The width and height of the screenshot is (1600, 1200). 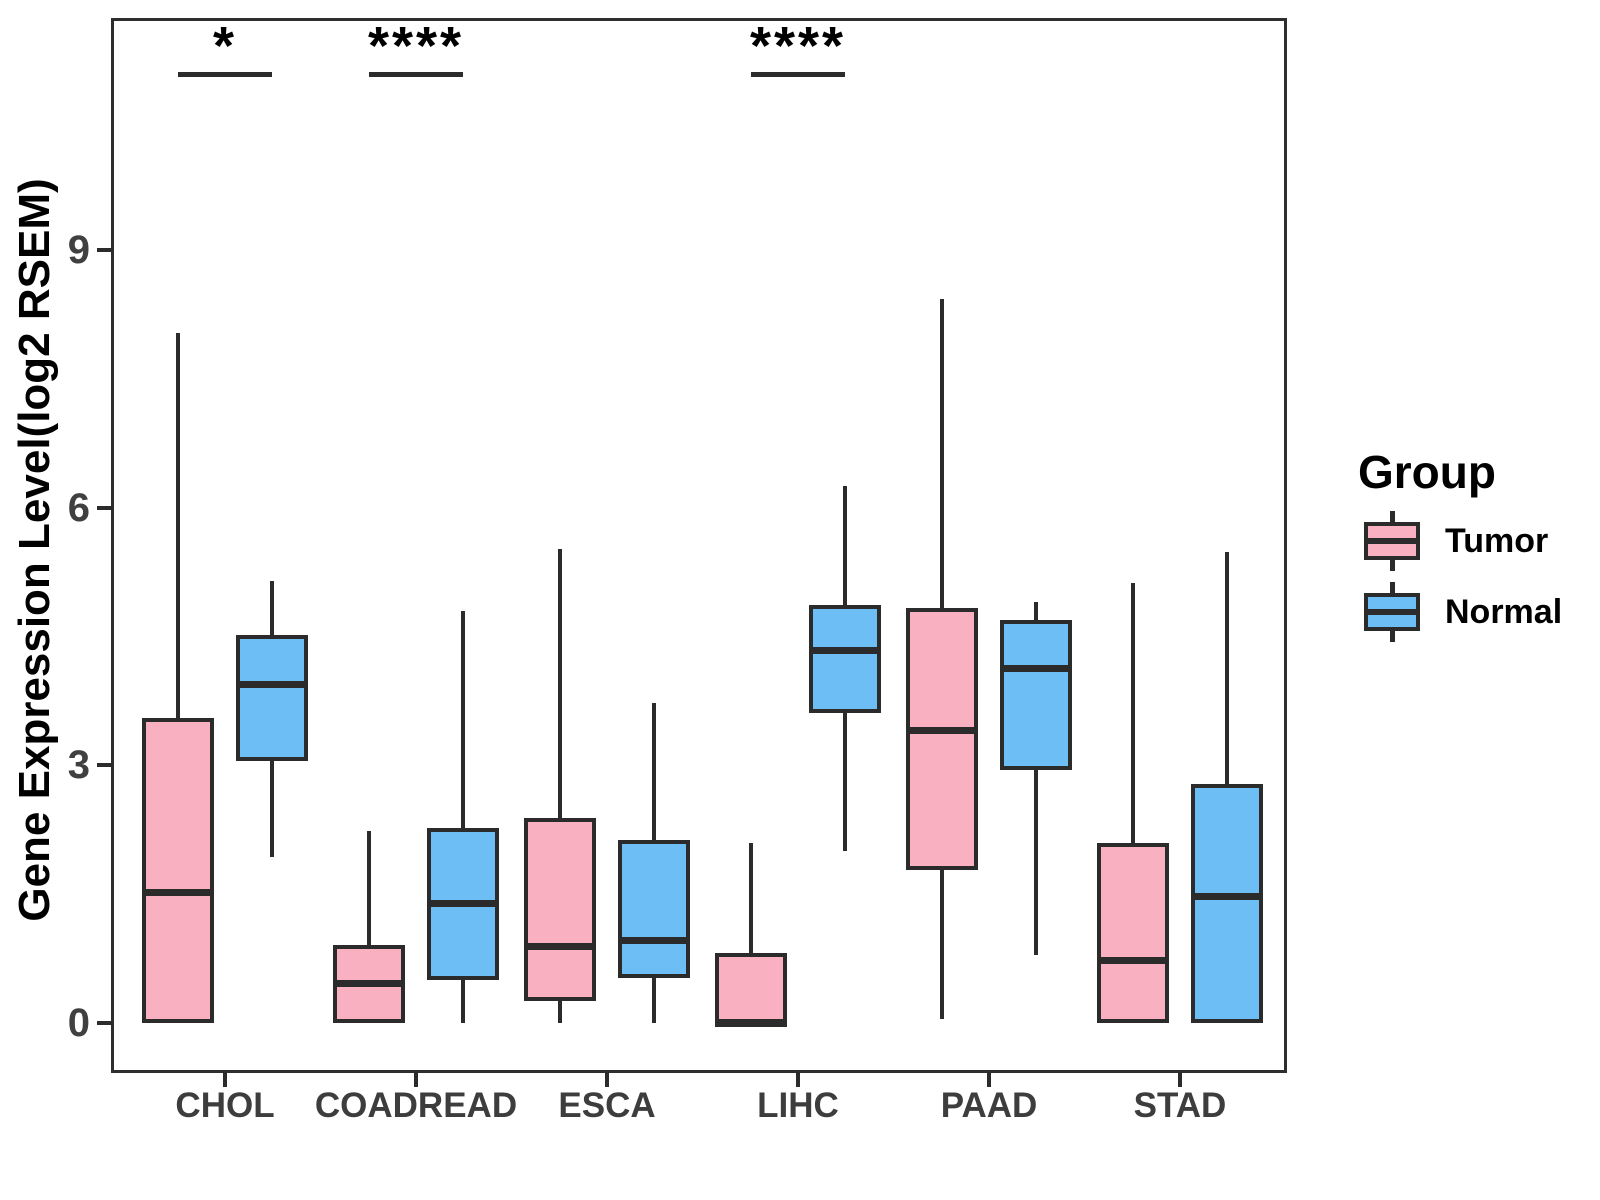 What do you see at coordinates (989, 1105) in the screenshot?
I see `x-axis-tick-label: PAAD` at bounding box center [989, 1105].